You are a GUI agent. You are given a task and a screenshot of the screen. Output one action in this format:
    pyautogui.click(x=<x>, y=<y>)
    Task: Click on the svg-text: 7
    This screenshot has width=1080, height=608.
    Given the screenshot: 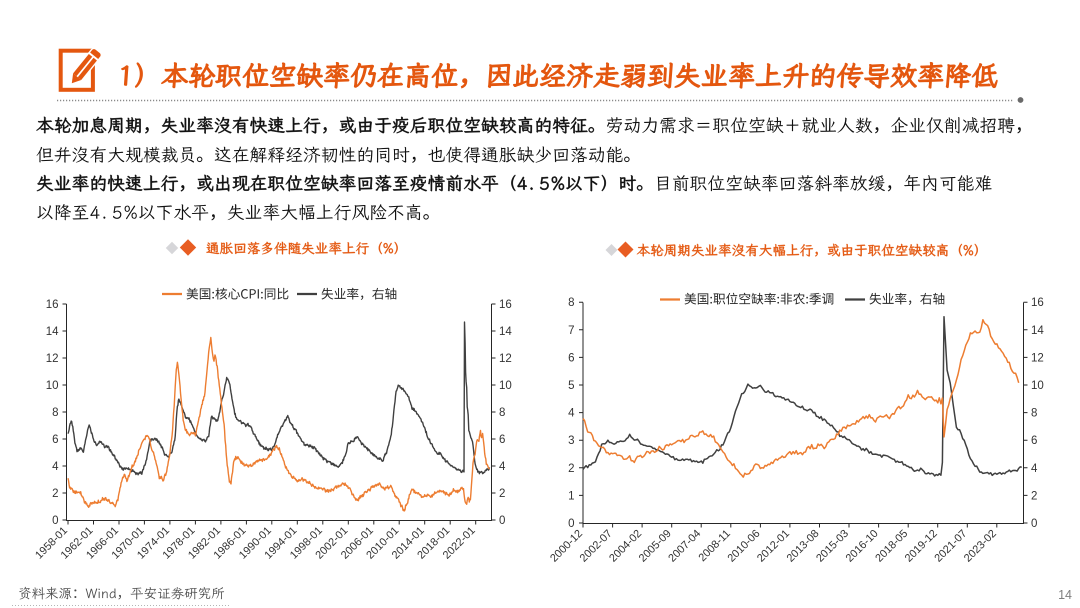 What is the action you would take?
    pyautogui.click(x=571, y=331)
    